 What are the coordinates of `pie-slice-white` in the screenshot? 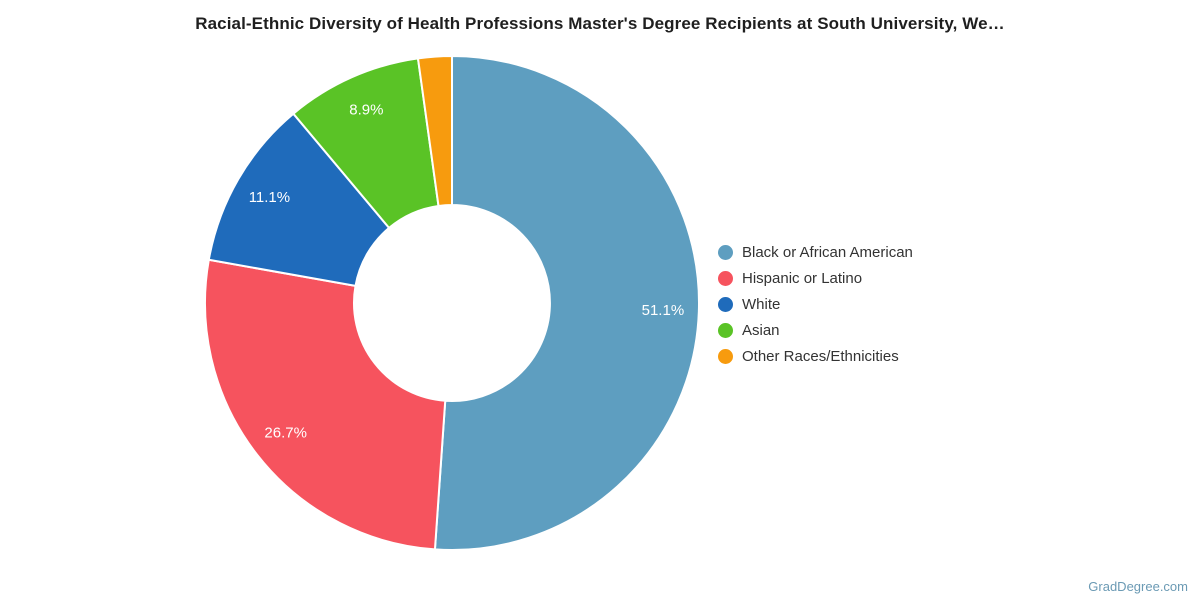 It's located at (299, 199).